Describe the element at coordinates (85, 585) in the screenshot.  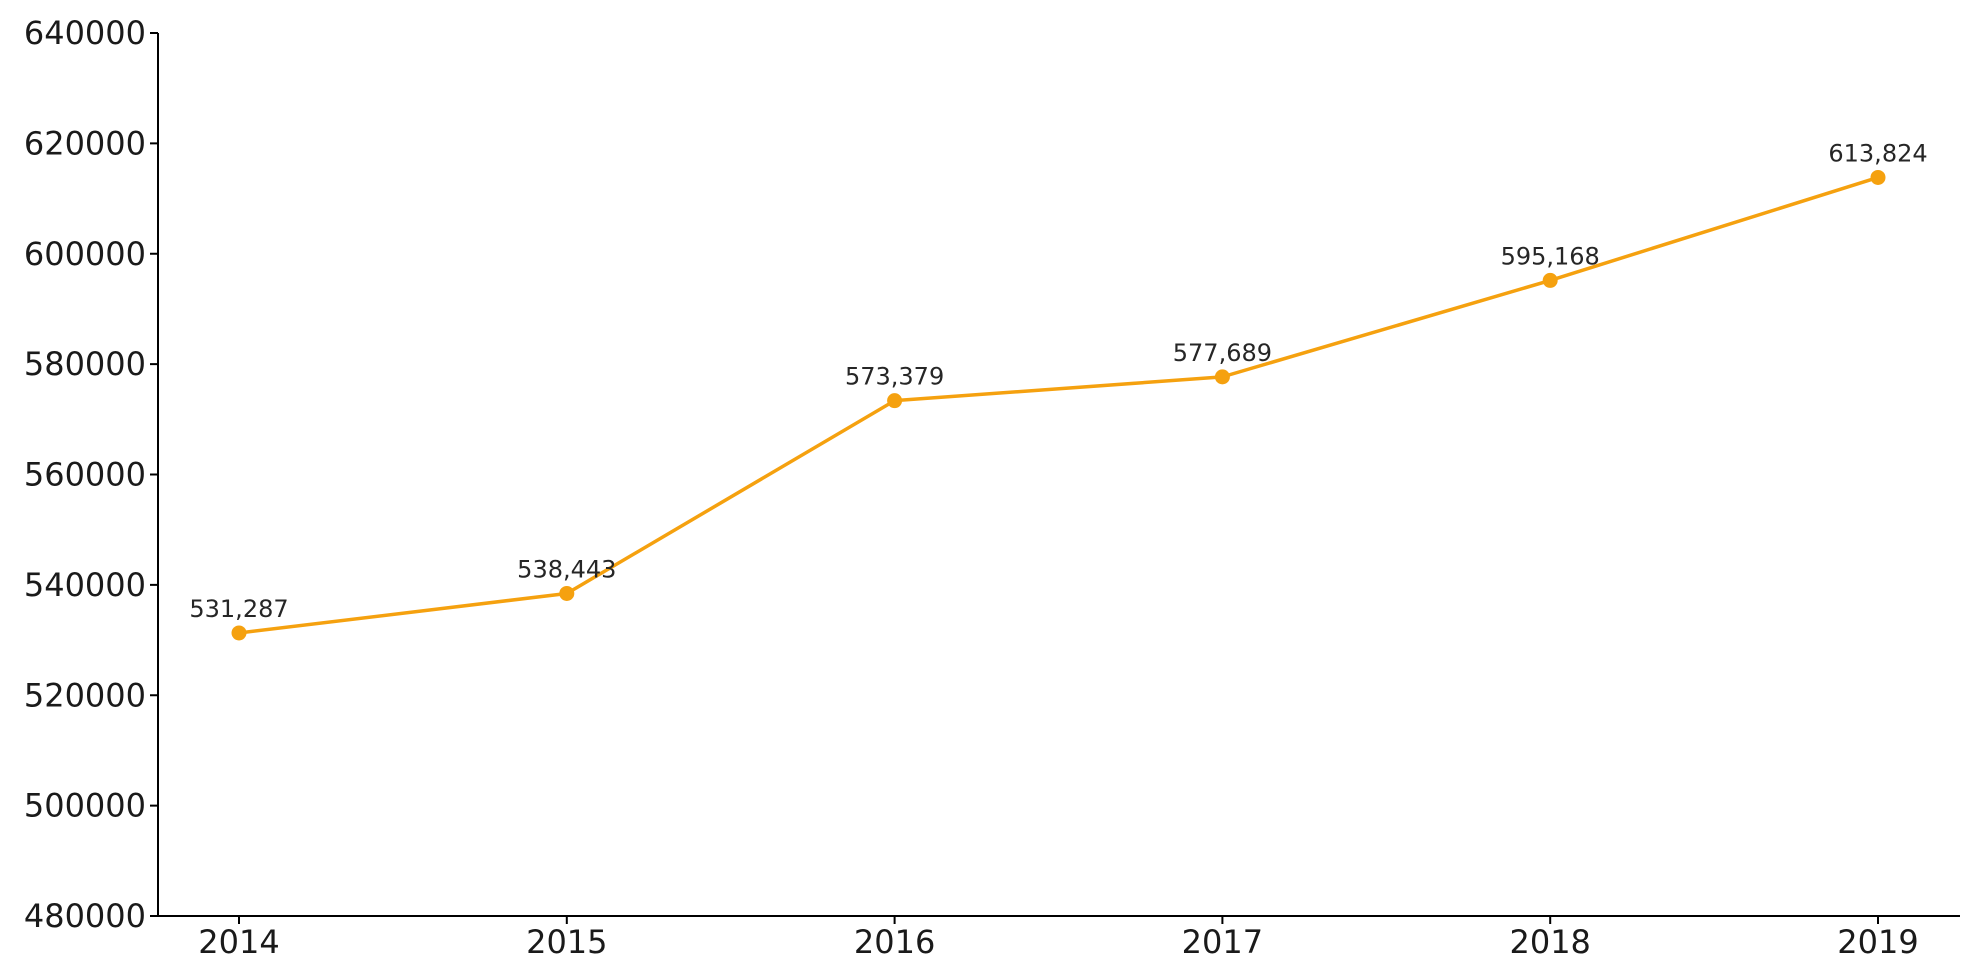
I see `y-tick-label: 540000` at that location.